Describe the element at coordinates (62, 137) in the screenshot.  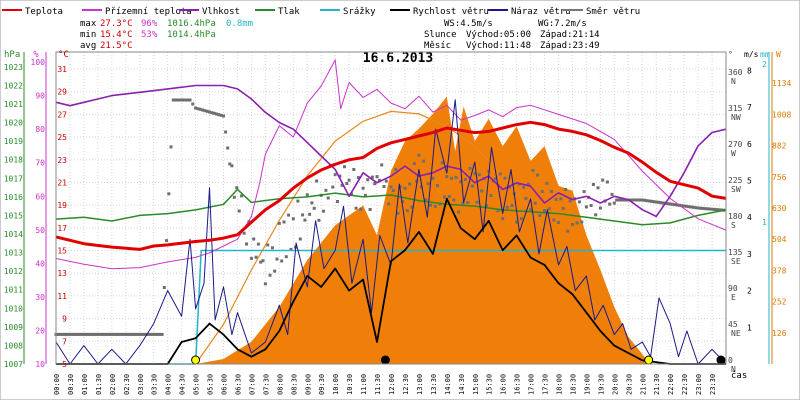
I see `temp-tick-label: 25` at that location.